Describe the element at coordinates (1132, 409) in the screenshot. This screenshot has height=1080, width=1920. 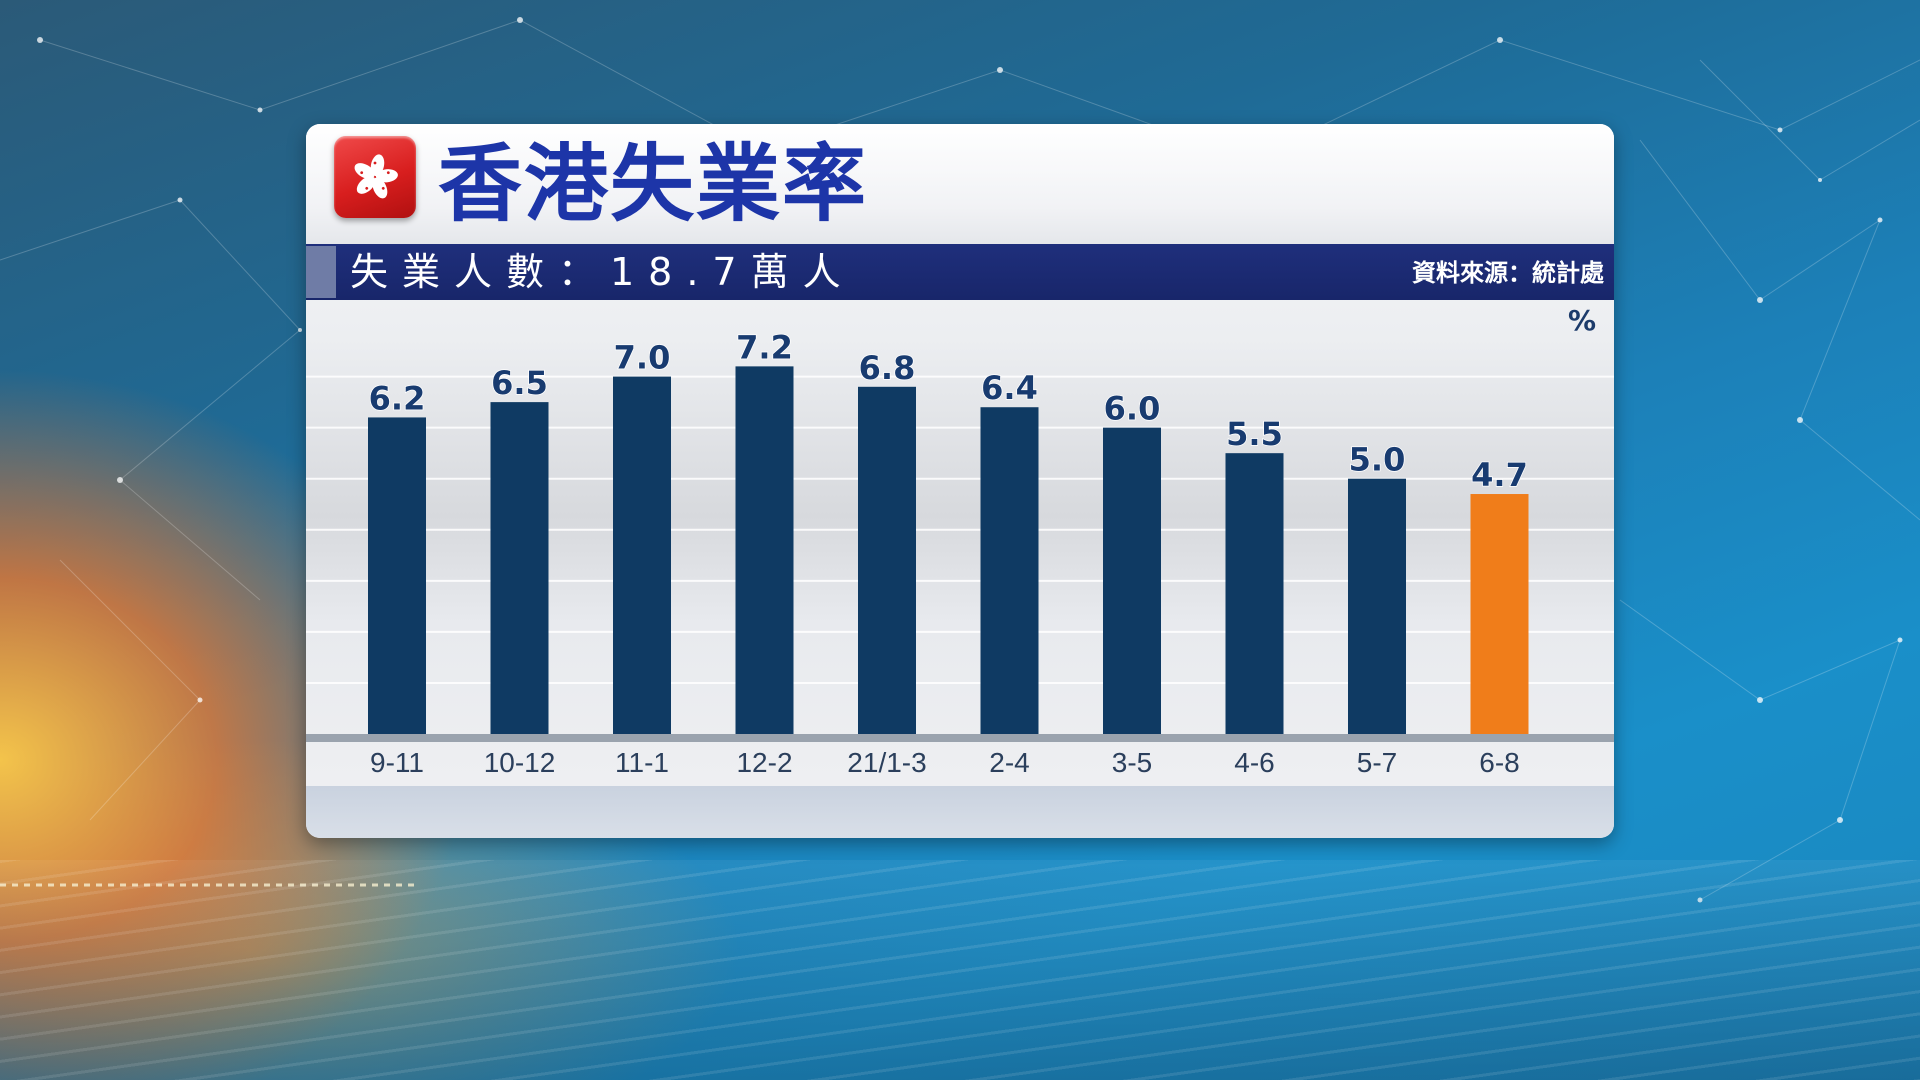
I see `data-label: 6.0` at that location.